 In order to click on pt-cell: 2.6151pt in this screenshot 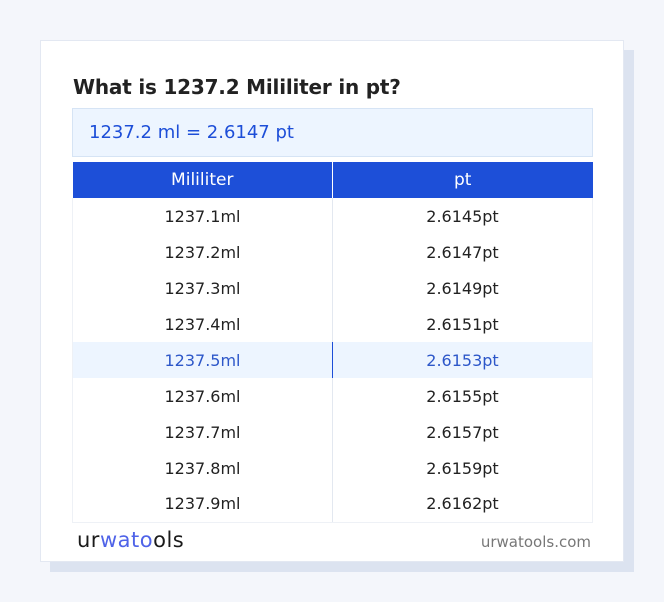, I will do `click(462, 324)`.